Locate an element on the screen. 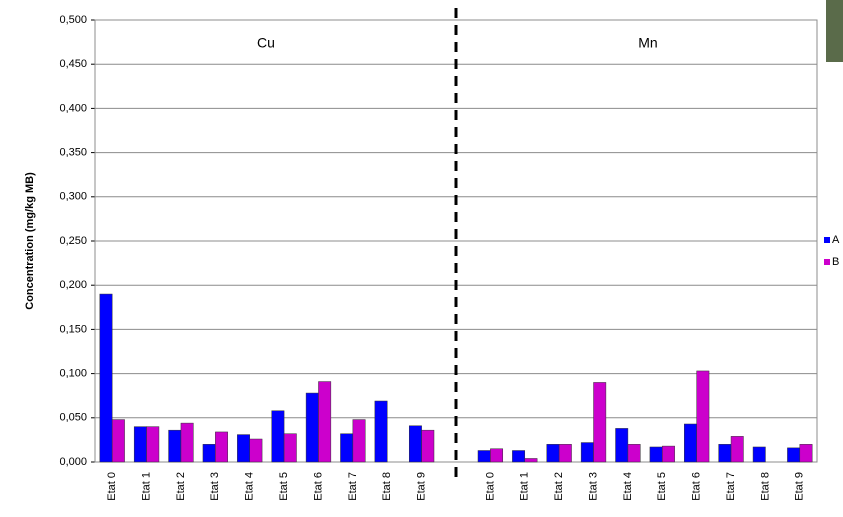 This screenshot has height=517, width=843. photo-fragment is located at coordinates (834, 31).